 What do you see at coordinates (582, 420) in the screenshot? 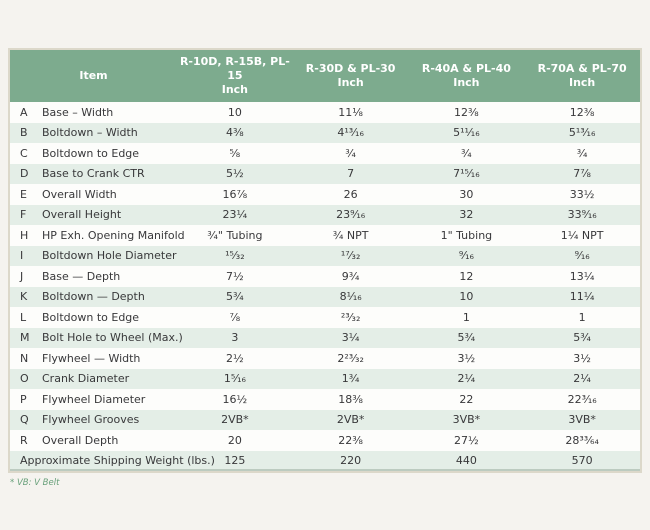
I see `row-value: 3VB*` at bounding box center [582, 420].